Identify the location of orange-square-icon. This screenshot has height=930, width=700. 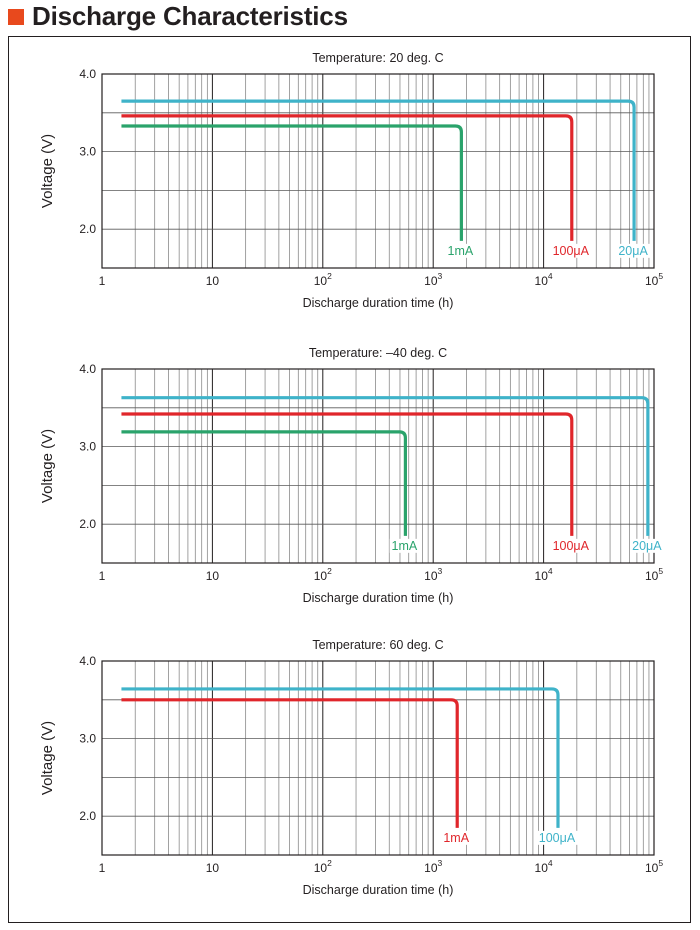
(16, 17).